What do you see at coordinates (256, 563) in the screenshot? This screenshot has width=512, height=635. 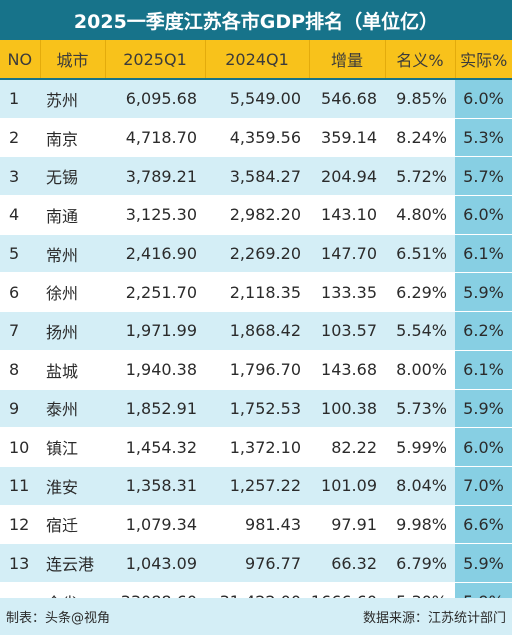 I see `table-row: 13 连云港 1,043.09 976.77 66.32 6.79% 5.9%` at bounding box center [256, 563].